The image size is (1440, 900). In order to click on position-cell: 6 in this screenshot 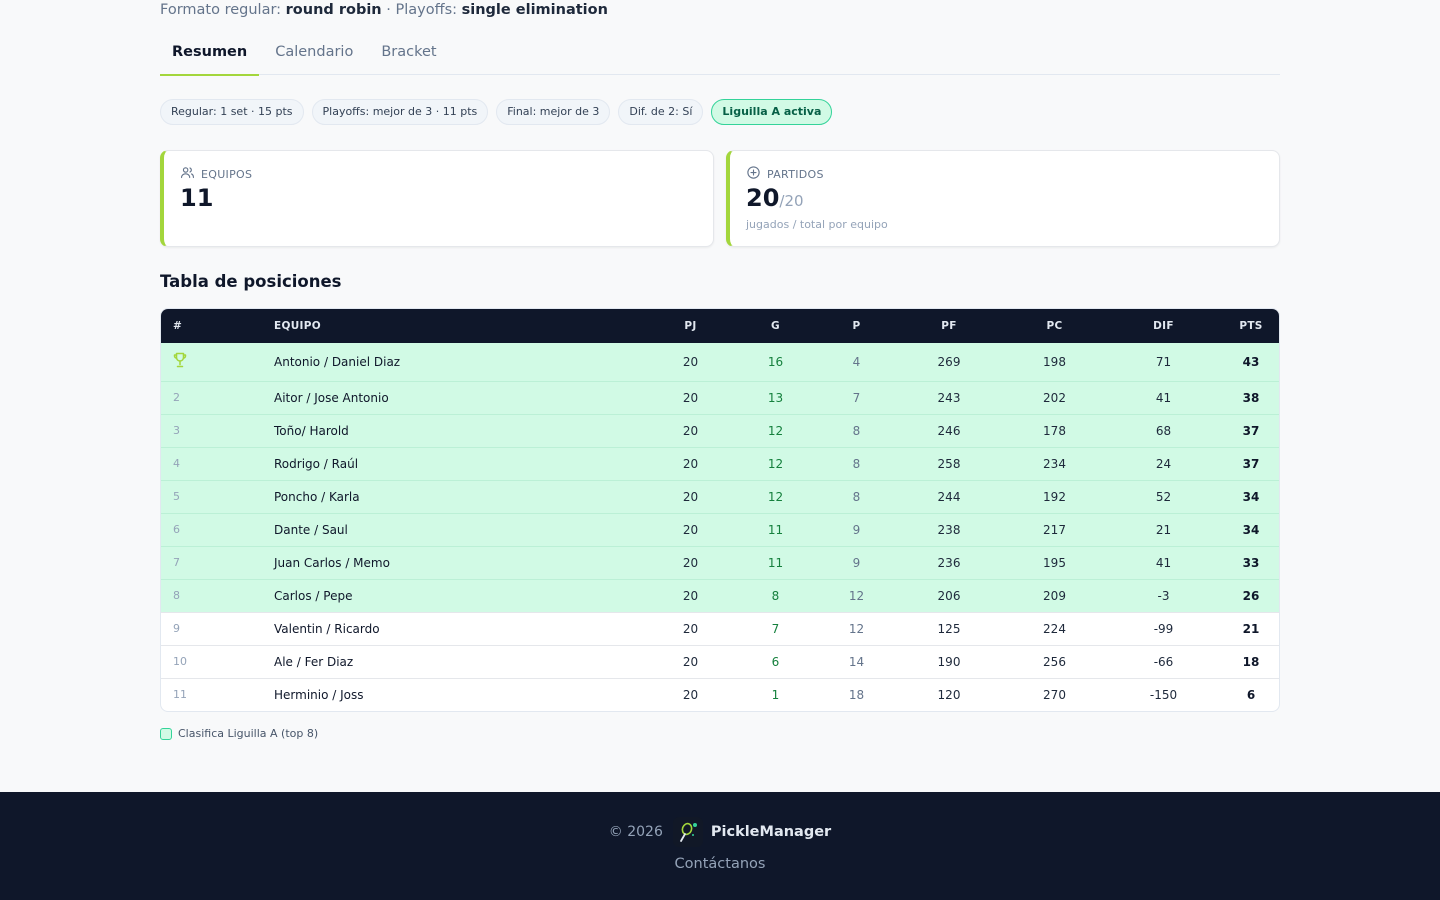, I will do `click(176, 529)`.